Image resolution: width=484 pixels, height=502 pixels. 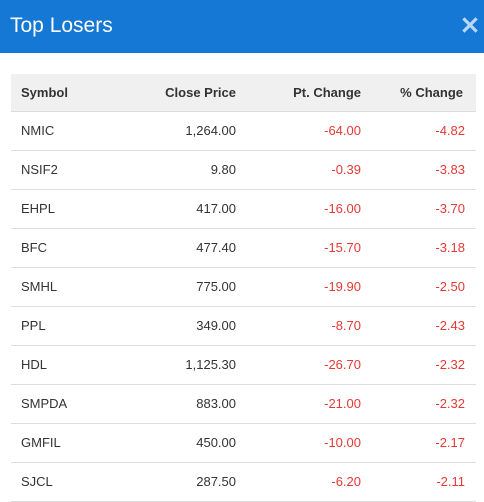 I want to click on cell-symbol: SMPDA, so click(x=44, y=403).